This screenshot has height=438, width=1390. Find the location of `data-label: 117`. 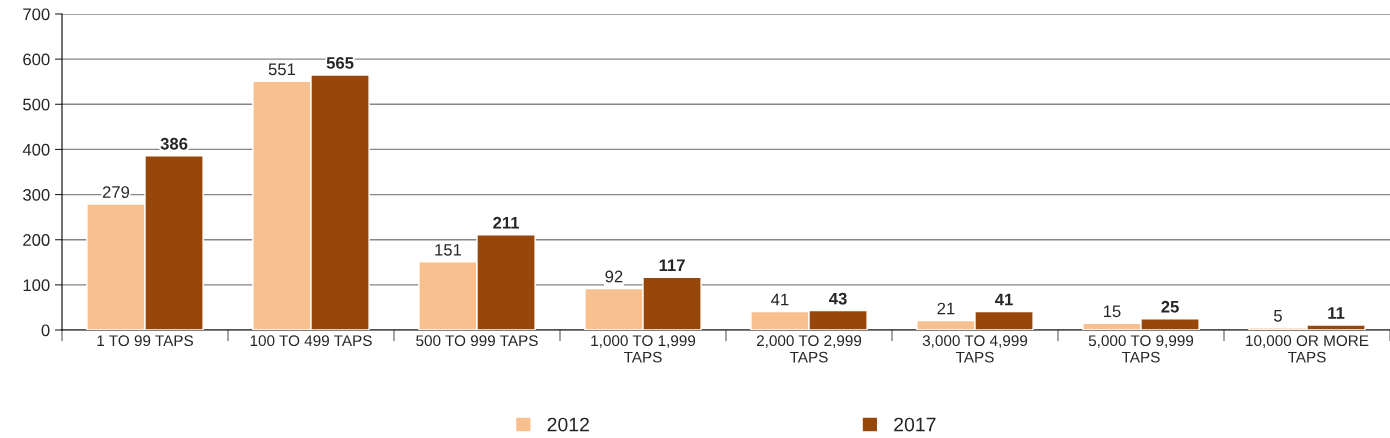

data-label: 117 is located at coordinates (672, 265).